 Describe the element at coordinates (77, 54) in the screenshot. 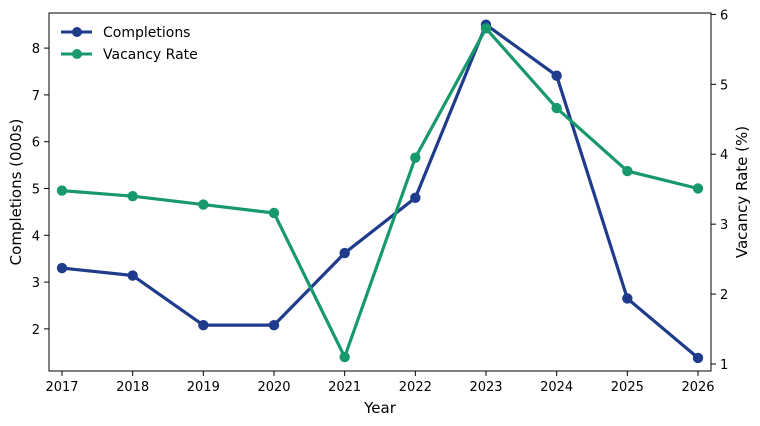

I see `legend-marker-vacancy-rate` at that location.